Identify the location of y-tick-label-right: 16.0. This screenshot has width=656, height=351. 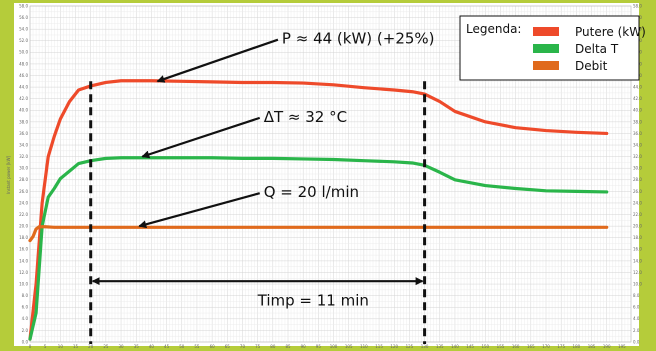
(637, 249).